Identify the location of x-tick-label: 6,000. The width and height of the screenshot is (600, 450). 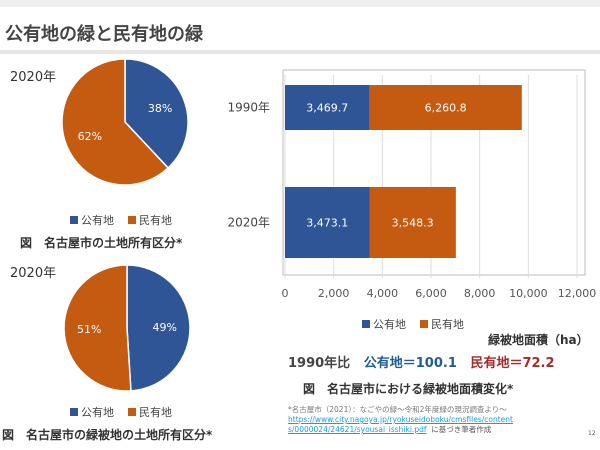
(431, 293).